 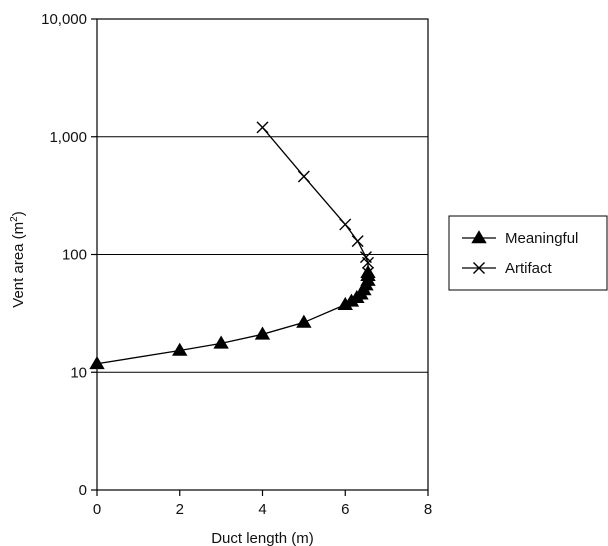 I want to click on y-axis-title-sup: 2, so click(x=14, y=219).